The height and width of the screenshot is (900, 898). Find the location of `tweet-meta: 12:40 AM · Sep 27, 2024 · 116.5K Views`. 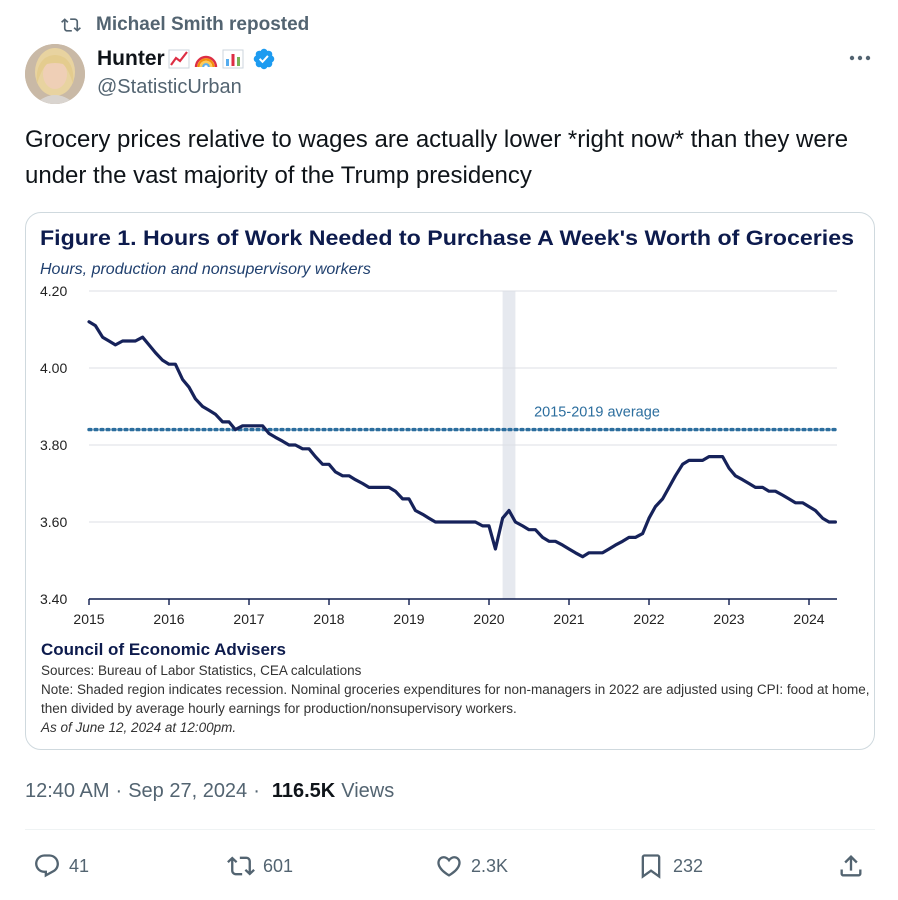

tweet-meta: 12:40 AM · Sep 27, 2024 · 116.5K Views is located at coordinates (209, 791).